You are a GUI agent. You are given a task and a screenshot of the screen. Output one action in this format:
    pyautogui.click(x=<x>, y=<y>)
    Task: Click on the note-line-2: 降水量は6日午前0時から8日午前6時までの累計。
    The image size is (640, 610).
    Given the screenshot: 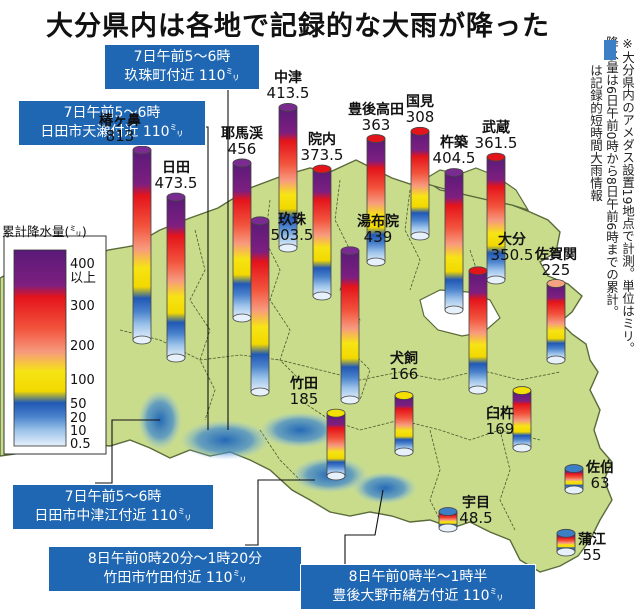 What is the action you would take?
    pyautogui.click(x=611, y=177)
    